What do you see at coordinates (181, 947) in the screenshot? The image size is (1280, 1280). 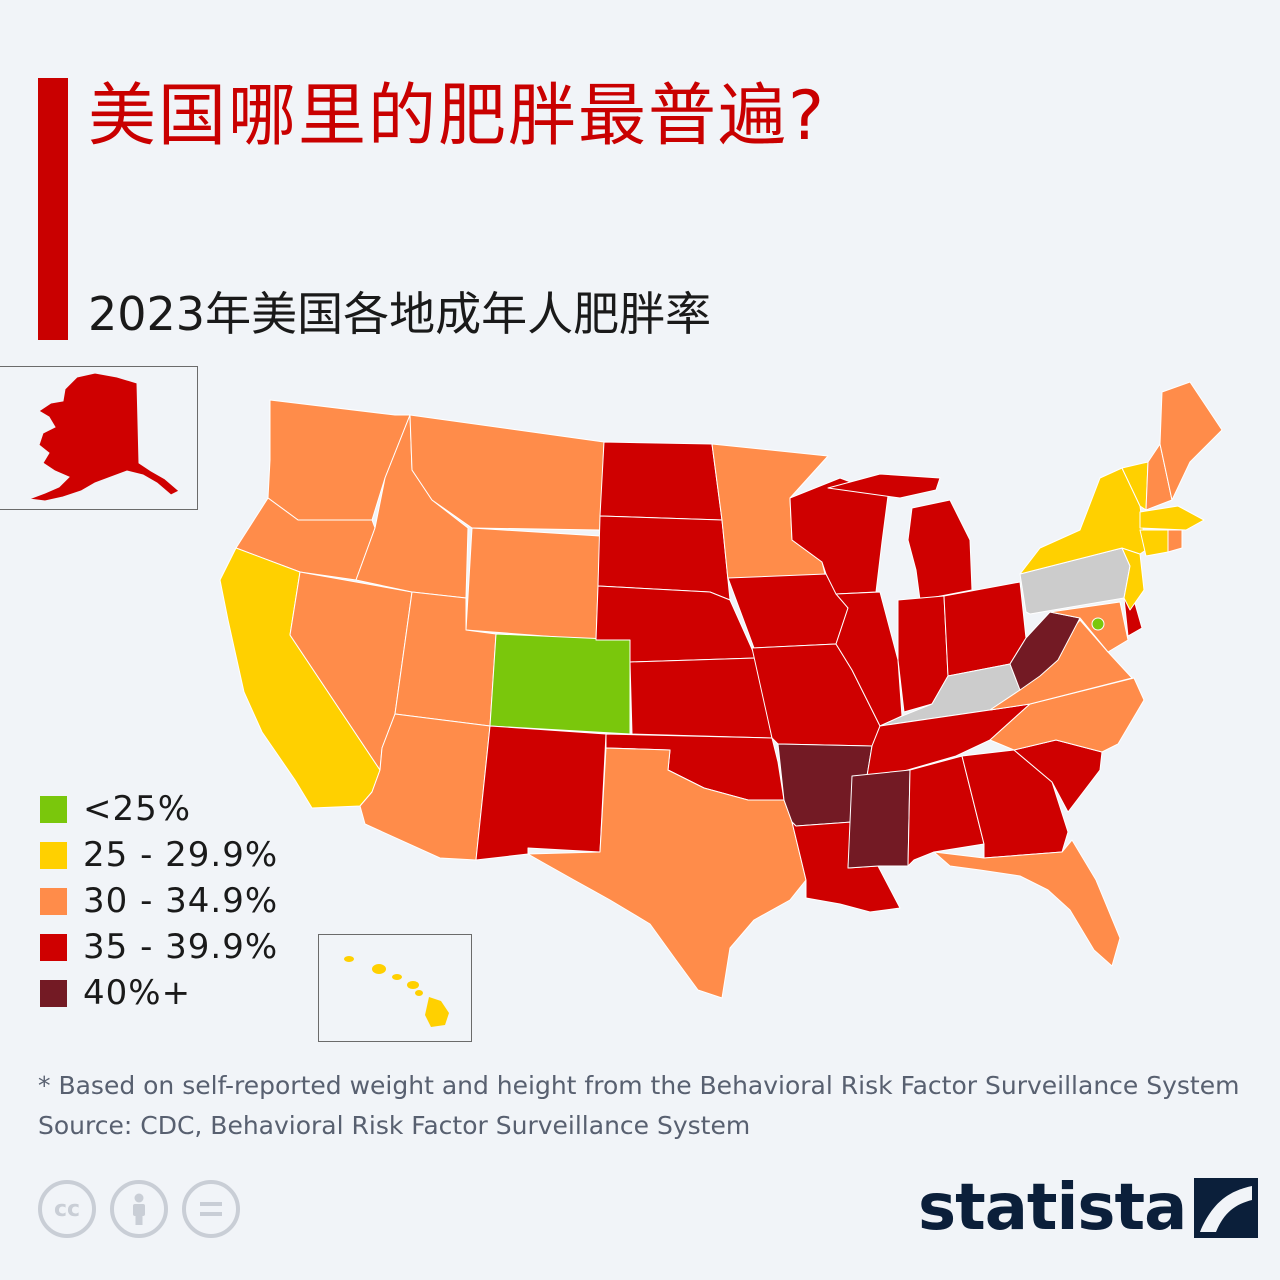 I see `legend-label: 35 - 39.9%` at bounding box center [181, 947].